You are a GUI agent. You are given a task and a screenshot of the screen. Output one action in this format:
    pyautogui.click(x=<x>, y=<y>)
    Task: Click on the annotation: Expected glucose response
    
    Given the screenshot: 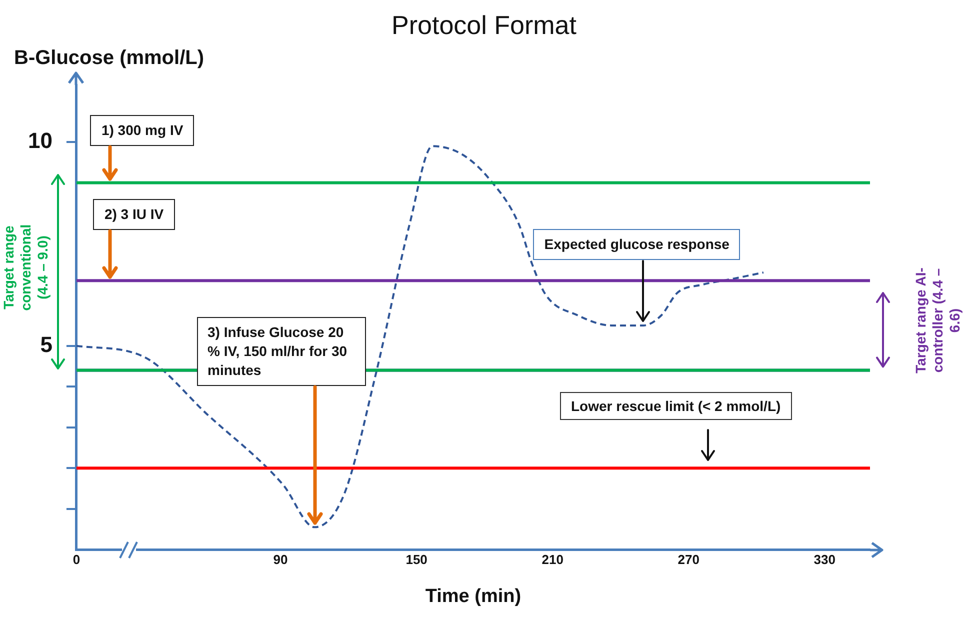 What is the action you would take?
    pyautogui.click(x=636, y=244)
    